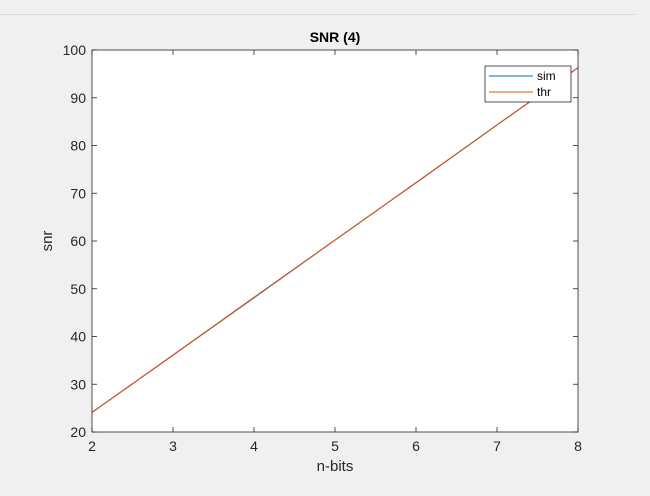 The width and height of the screenshot is (650, 496). What do you see at coordinates (546, 76) in the screenshot?
I see `legend-label-sim: sim` at bounding box center [546, 76].